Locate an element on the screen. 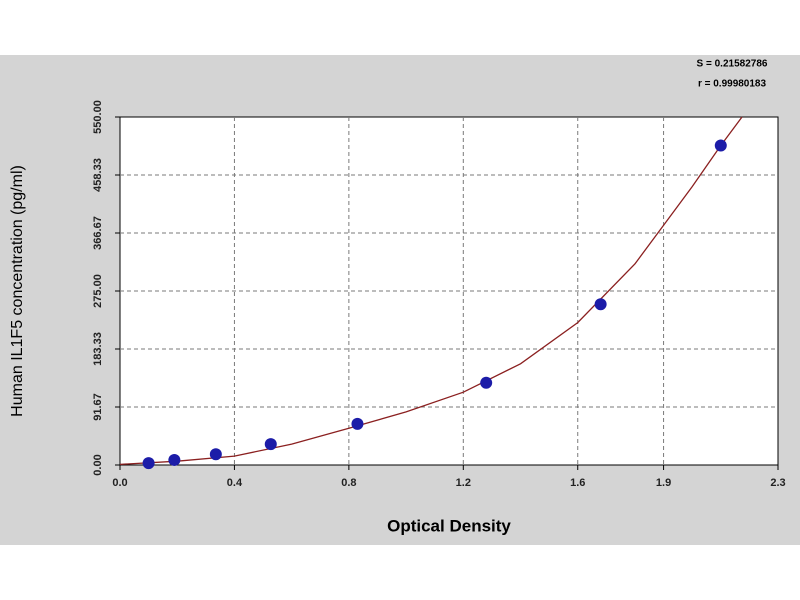 The width and height of the screenshot is (800, 600). y-tick-label: 275.00 is located at coordinates (98, 291).